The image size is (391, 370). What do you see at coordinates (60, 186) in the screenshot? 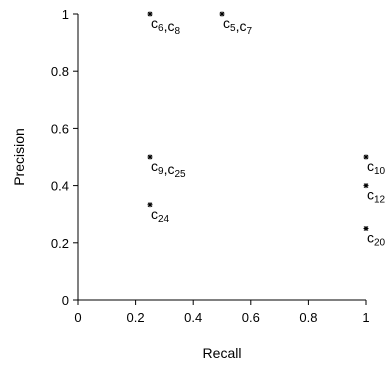
I see `y-tick-label: 0.4` at bounding box center [60, 186].